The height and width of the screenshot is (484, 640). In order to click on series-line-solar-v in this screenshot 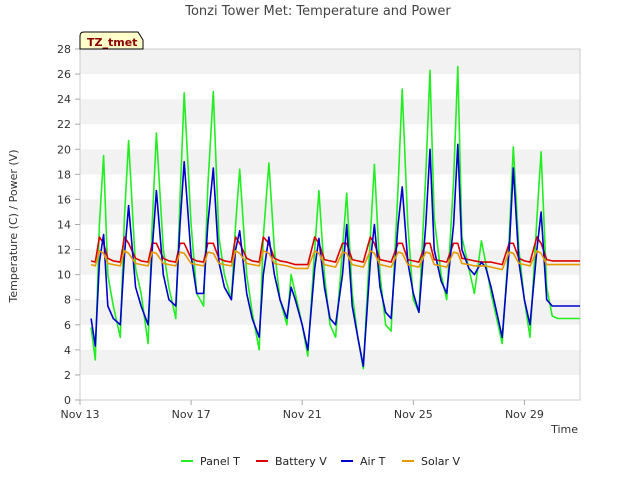, I will do `click(335, 260)`.